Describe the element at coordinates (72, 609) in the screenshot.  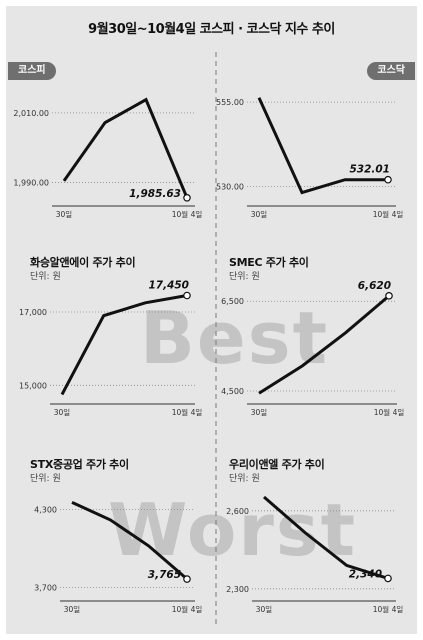
I see `stx-xtick-label: 30일` at that location.